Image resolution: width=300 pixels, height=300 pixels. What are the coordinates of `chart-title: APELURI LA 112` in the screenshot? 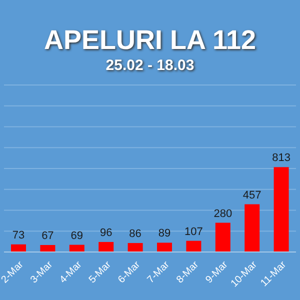 It's located at (150, 40).